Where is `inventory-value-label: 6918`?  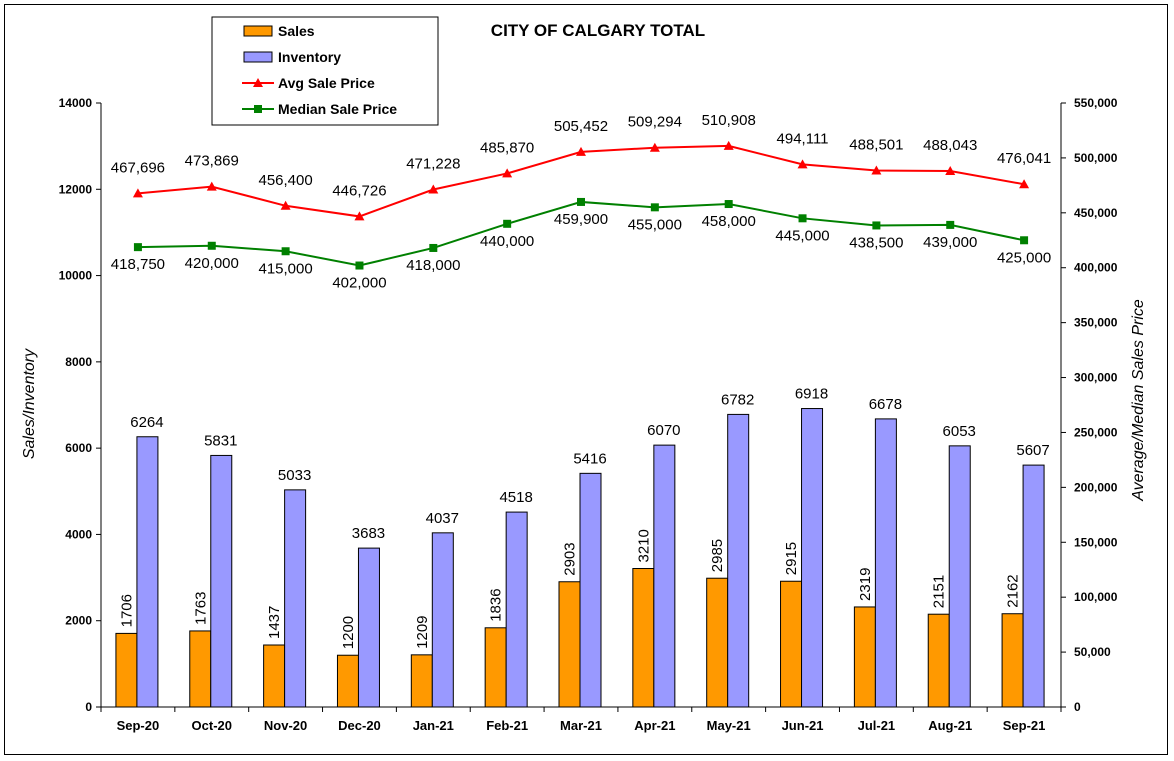
inventory-value-label: 6918 is located at coordinates (811, 394).